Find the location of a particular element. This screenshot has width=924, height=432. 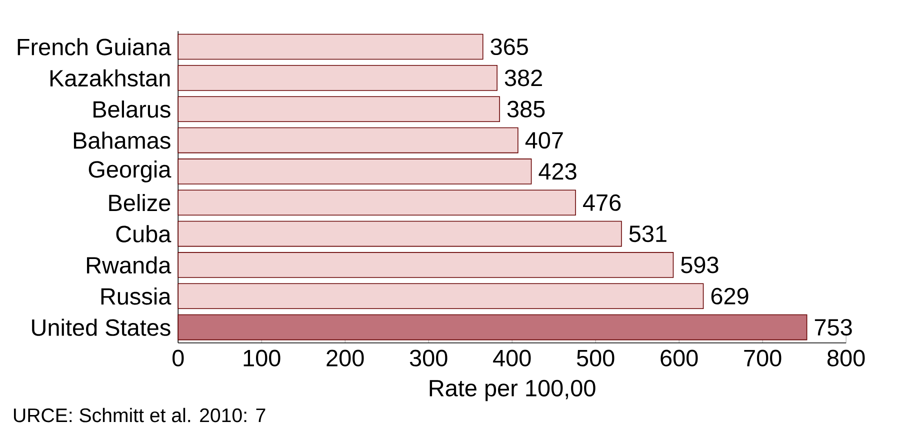

y-tick-label: United States is located at coordinates (101, 327).